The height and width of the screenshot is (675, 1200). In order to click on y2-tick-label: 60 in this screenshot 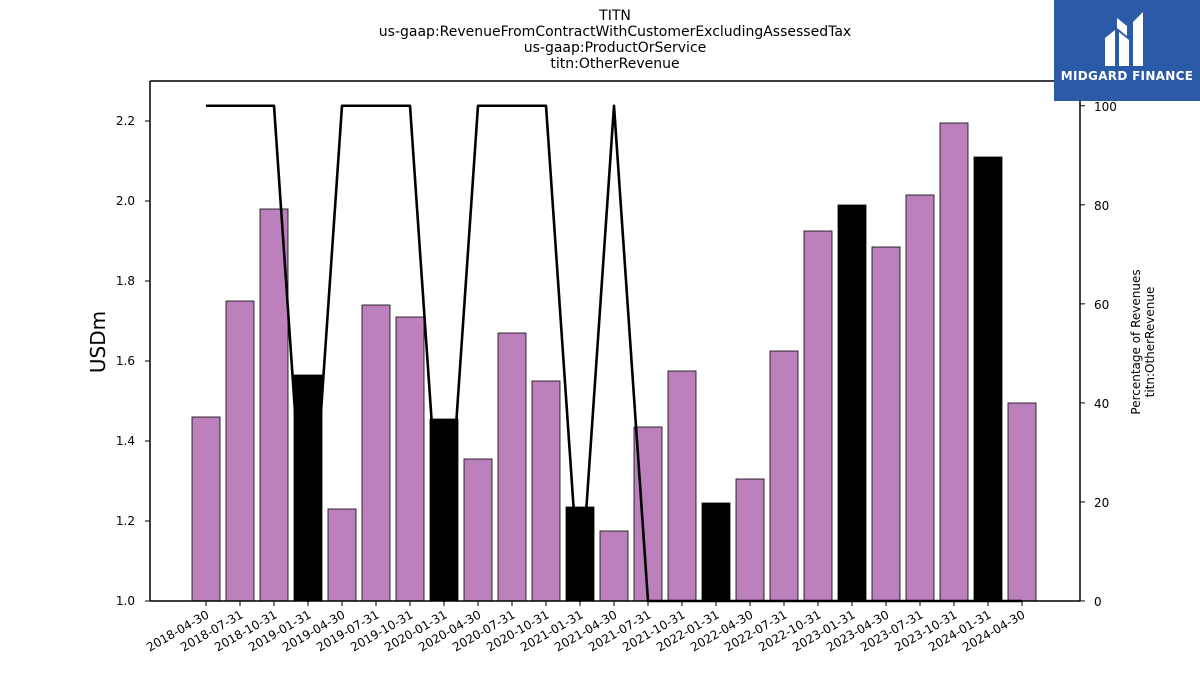, I will do `click(1101, 305)`.